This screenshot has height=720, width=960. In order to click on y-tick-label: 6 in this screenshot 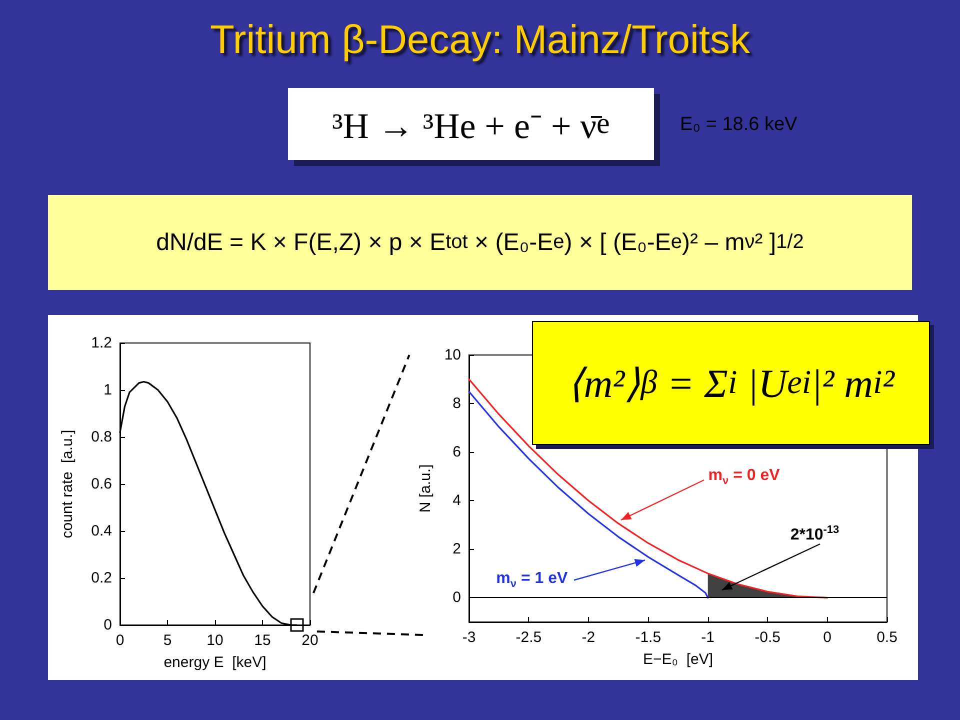, I will do `click(456, 452)`.